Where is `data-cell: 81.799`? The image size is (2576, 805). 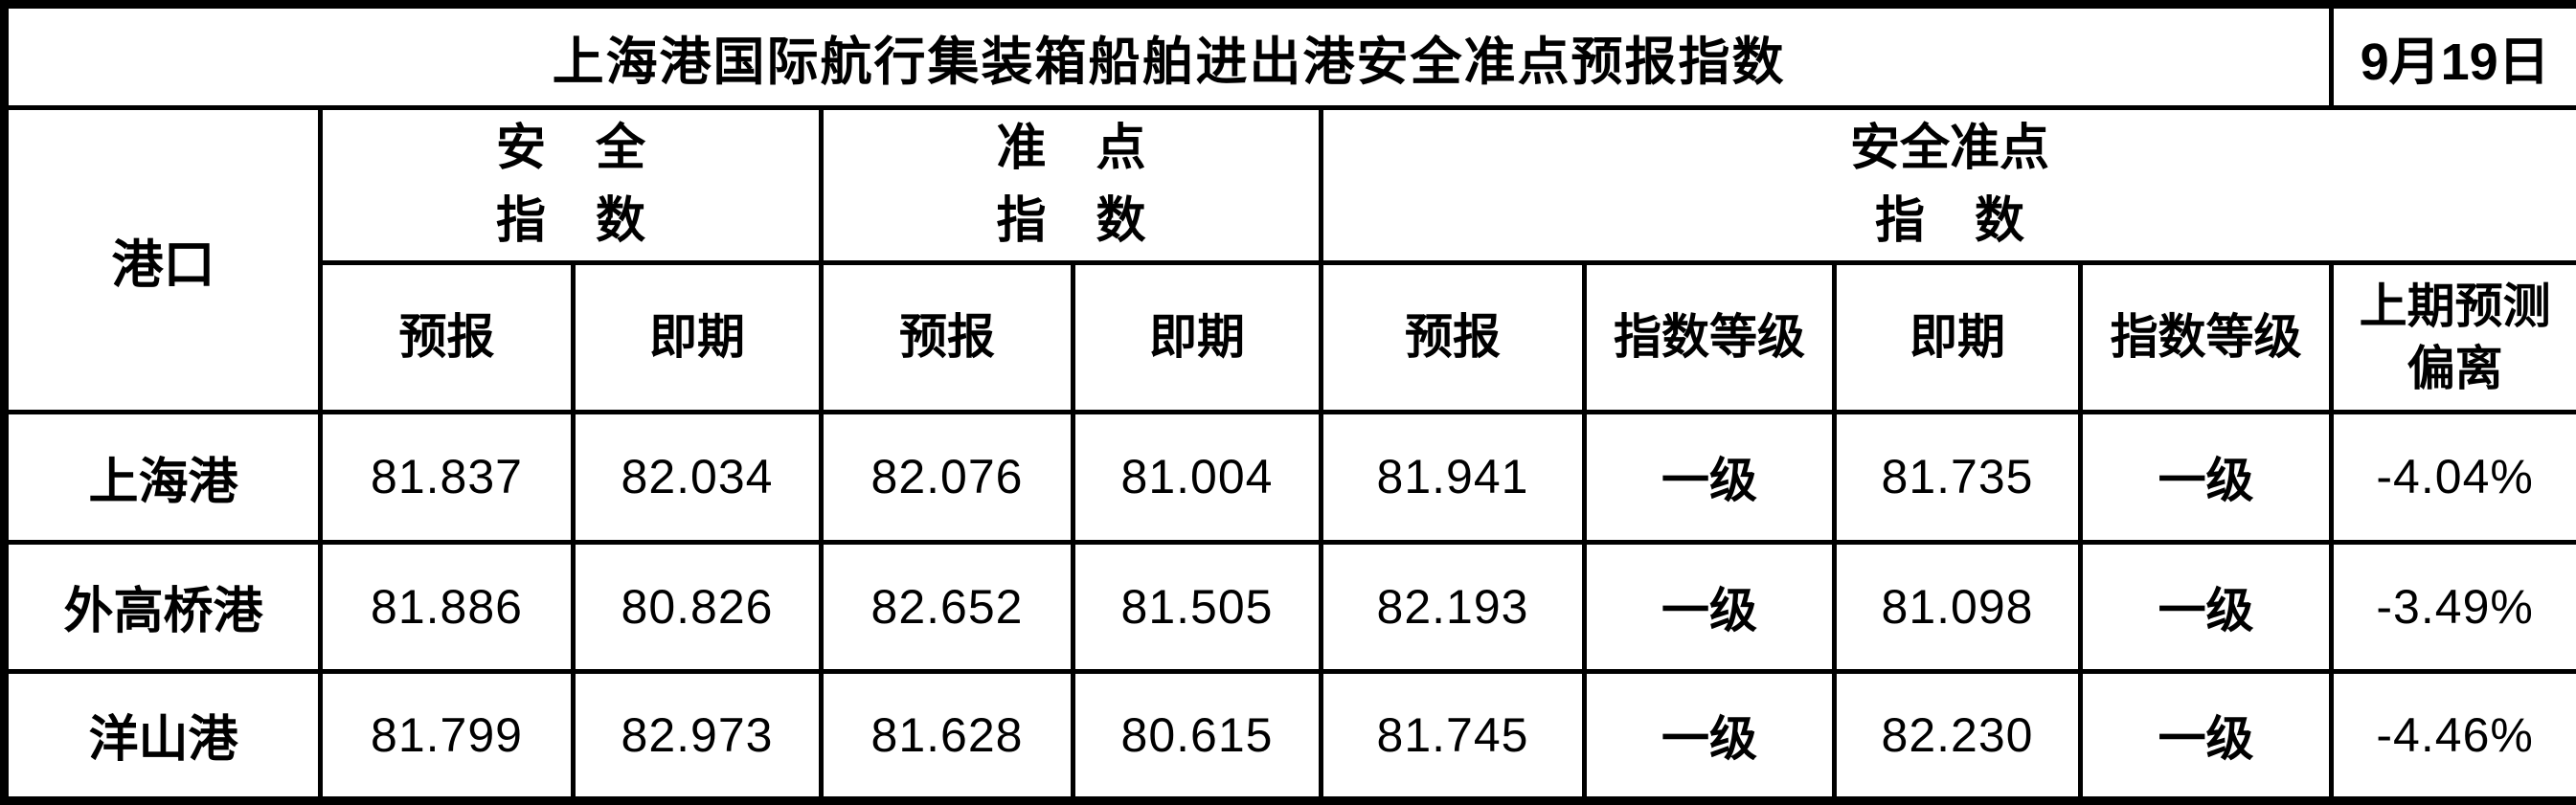
data-cell: 81.799 is located at coordinates (447, 736).